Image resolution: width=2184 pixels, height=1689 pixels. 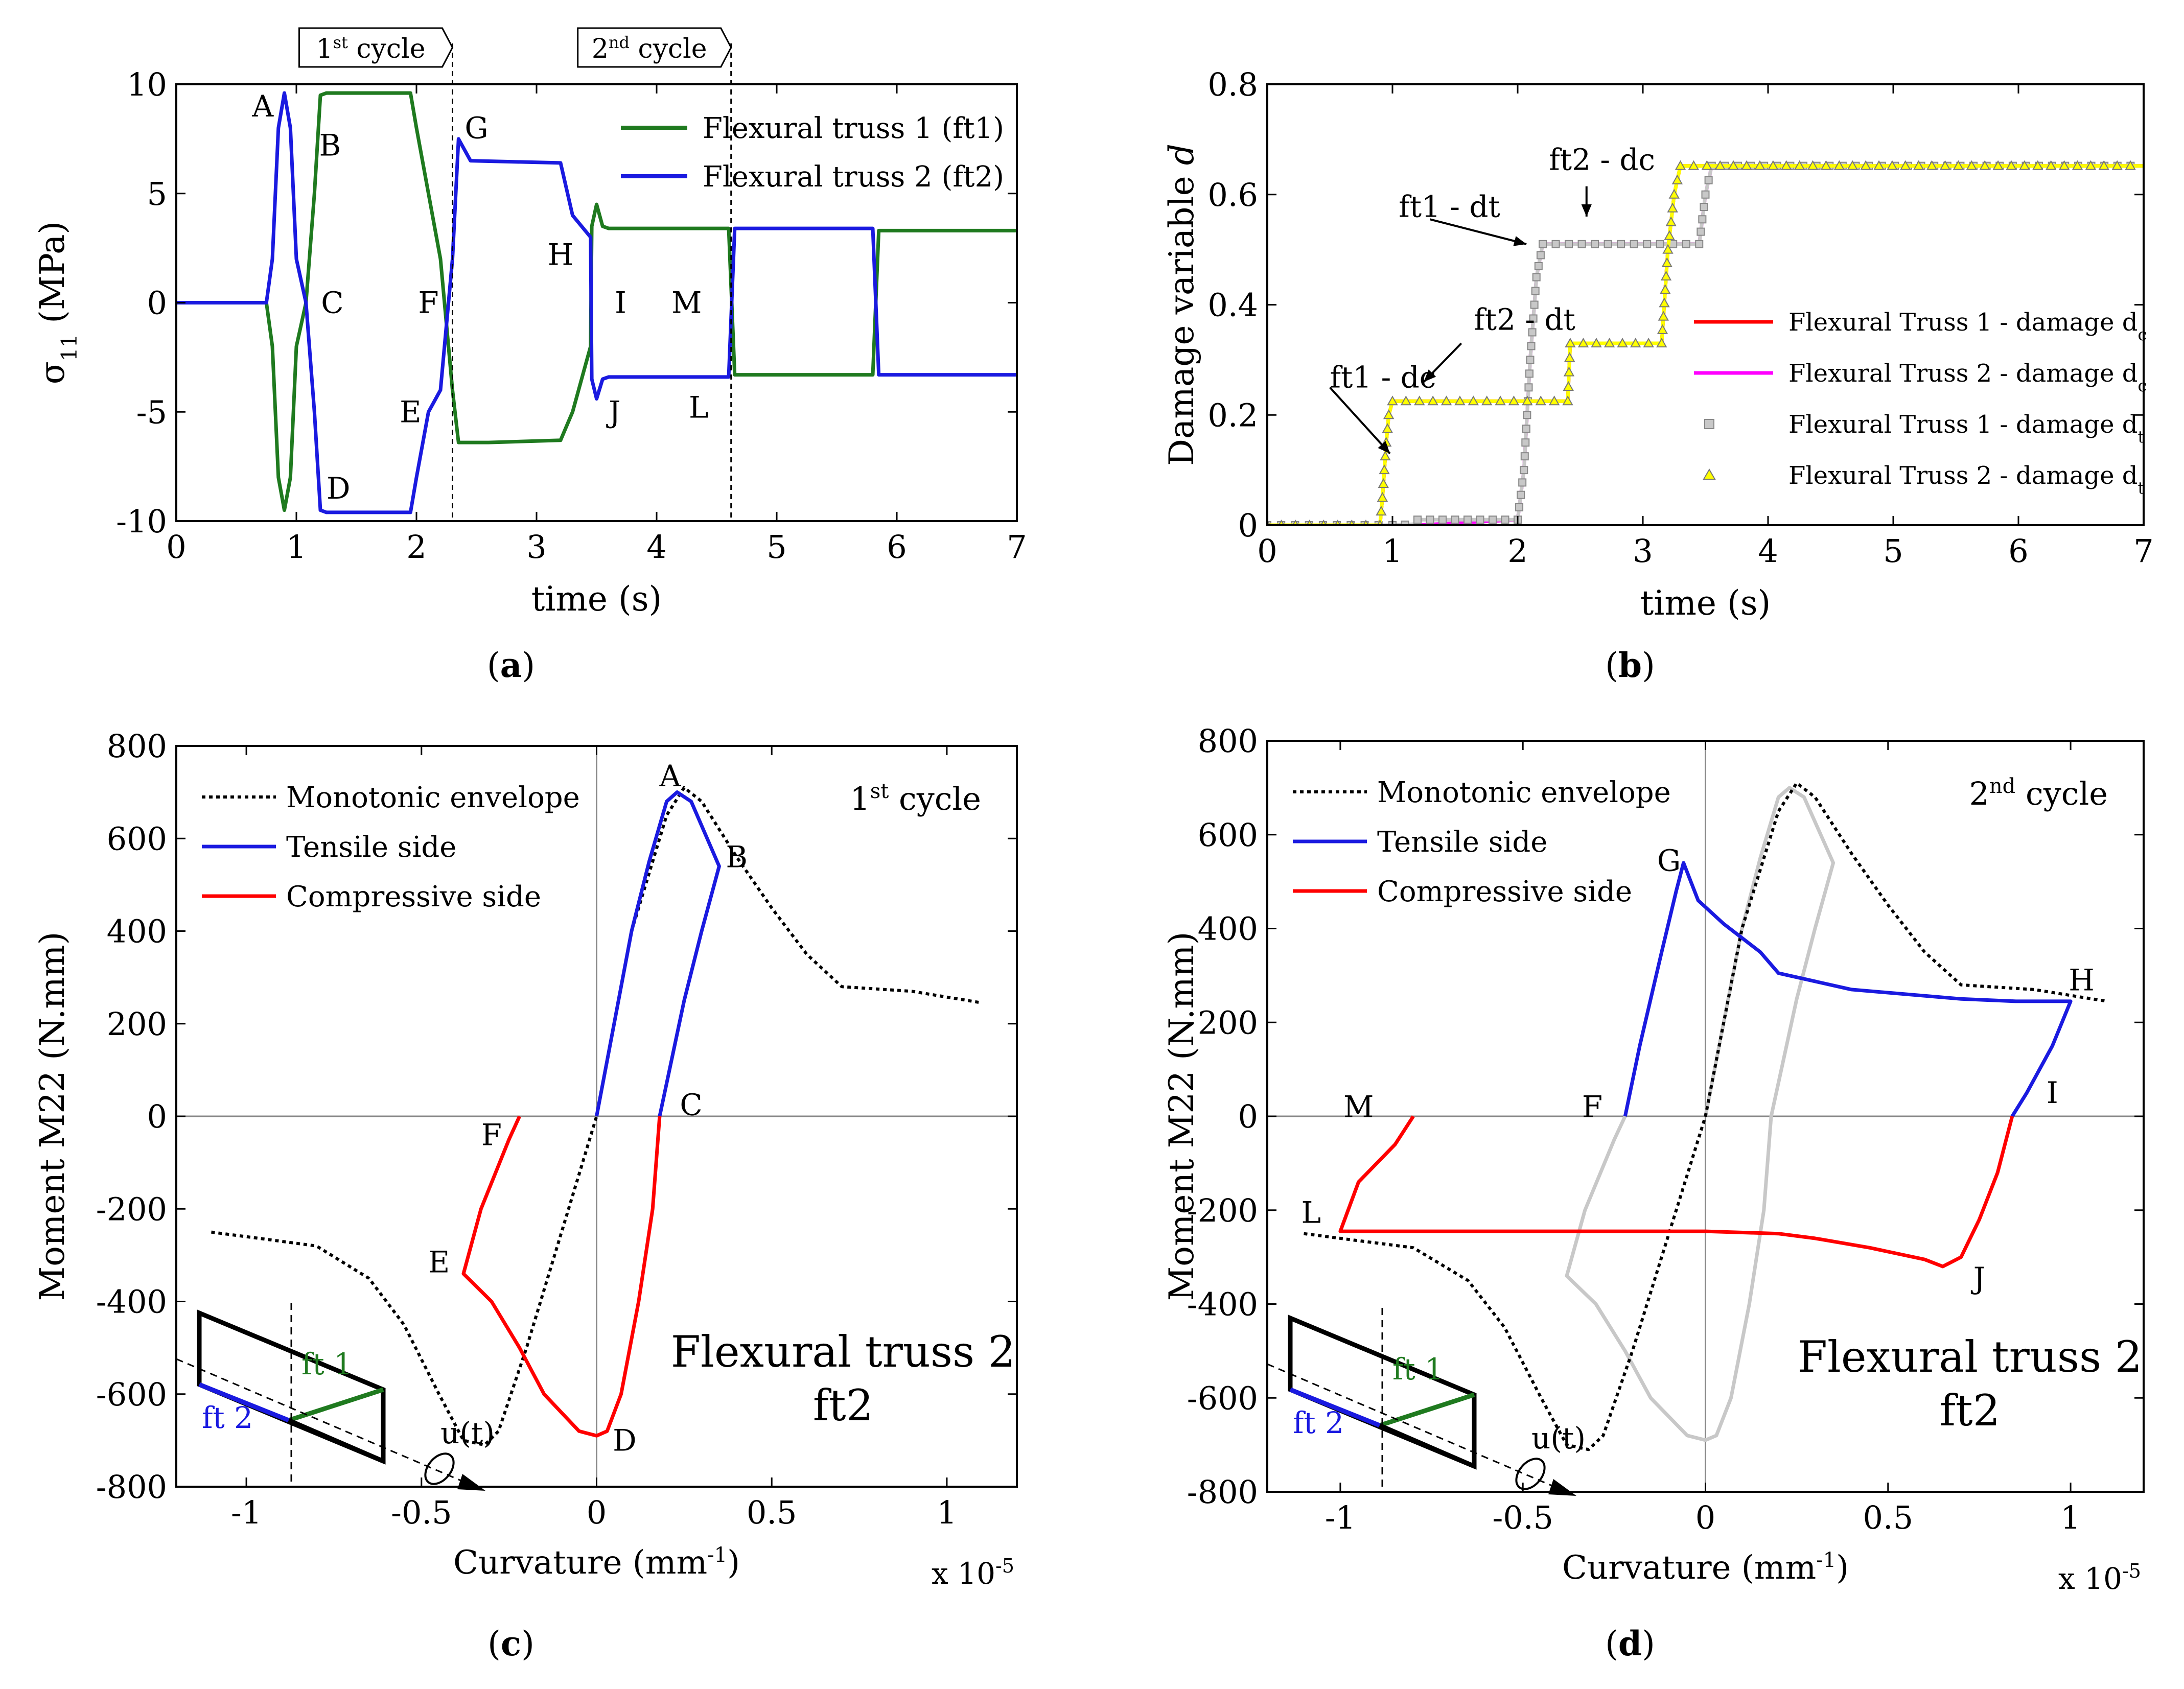 I want to click on ft2-label: ft 2, so click(x=1318, y=1422).